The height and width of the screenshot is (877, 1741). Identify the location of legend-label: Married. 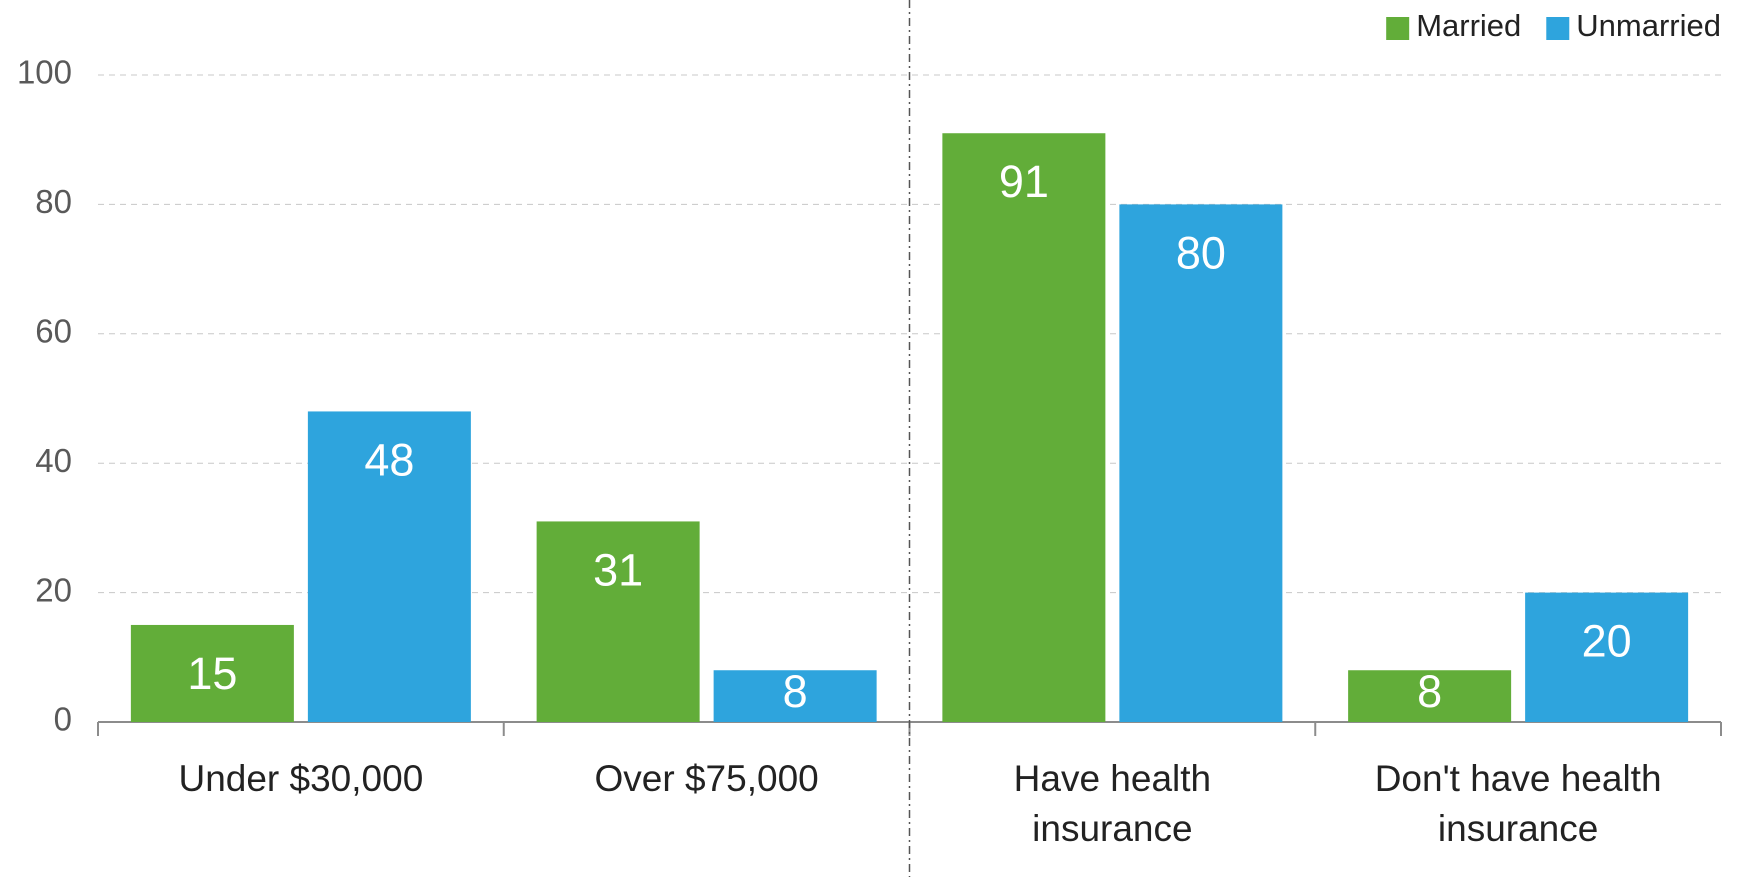
(1468, 25).